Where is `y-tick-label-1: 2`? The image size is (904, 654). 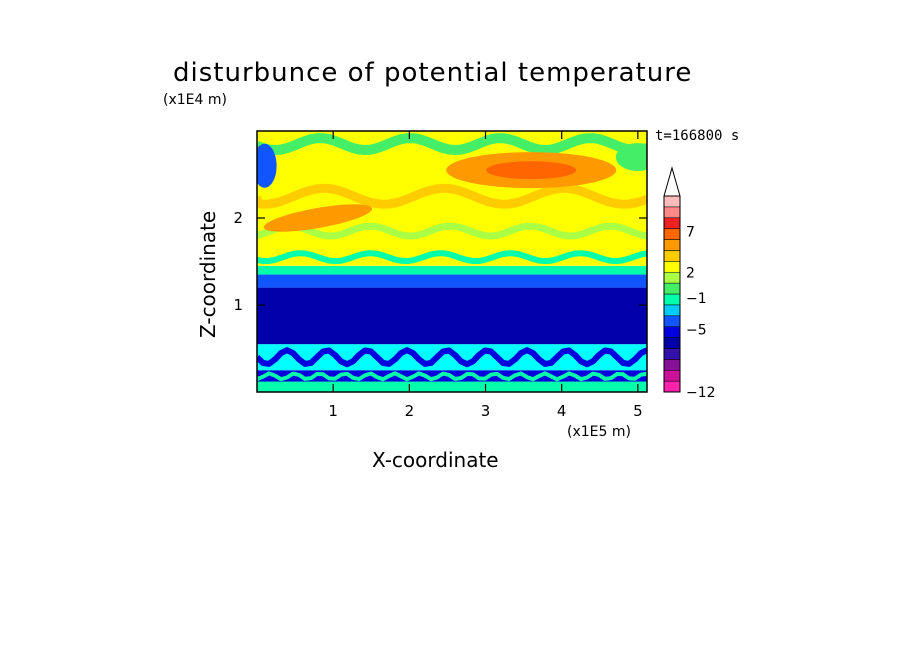
y-tick-label-1: 2 is located at coordinates (238, 218).